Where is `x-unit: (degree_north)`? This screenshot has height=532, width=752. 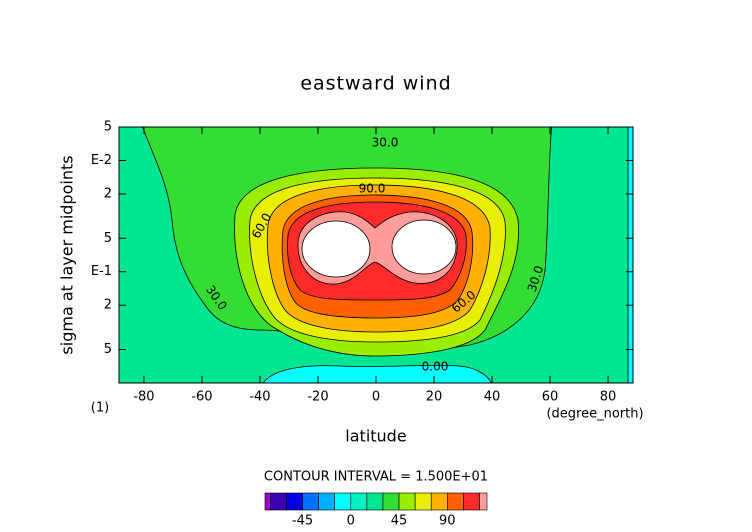 x-unit: (degree_north) is located at coordinates (594, 414).